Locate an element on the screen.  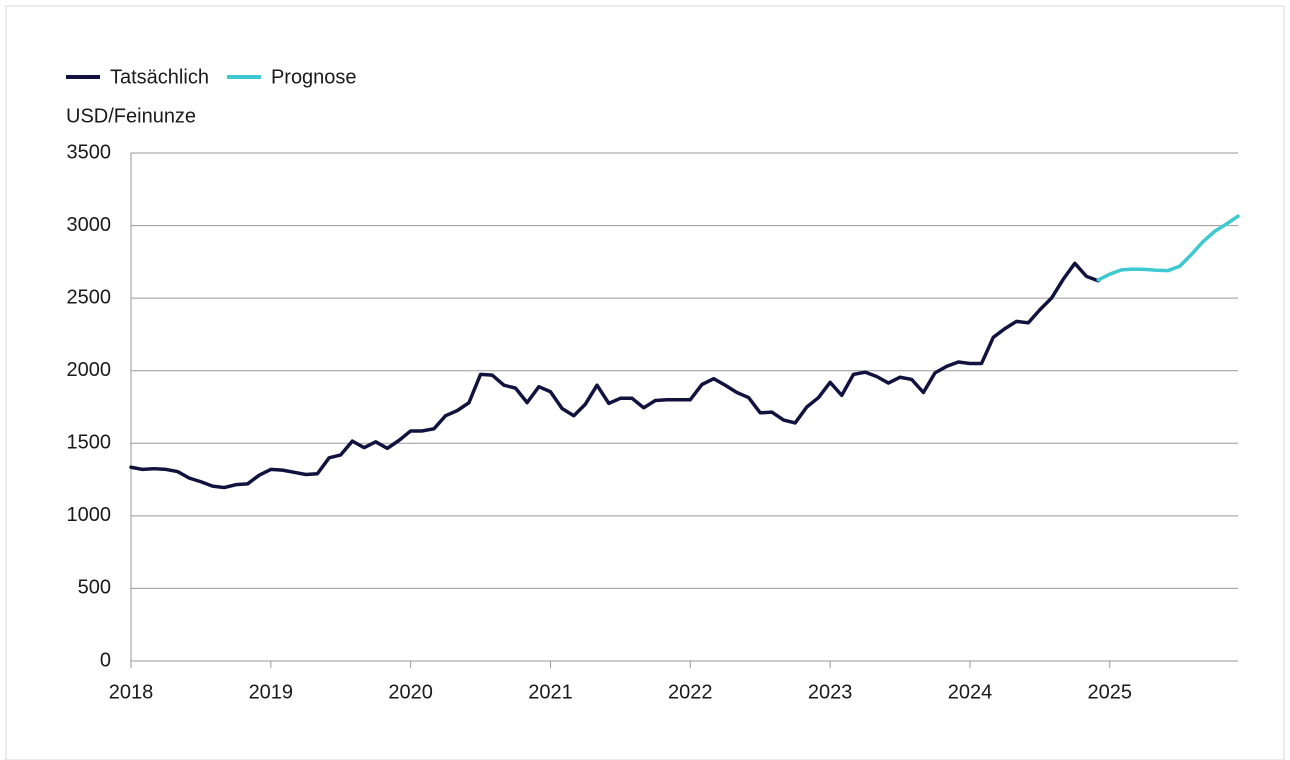
x-tick-label: 2024 is located at coordinates (970, 692).